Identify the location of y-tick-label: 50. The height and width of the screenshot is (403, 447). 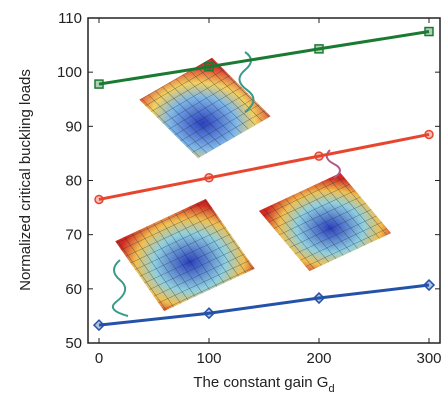
(73, 343).